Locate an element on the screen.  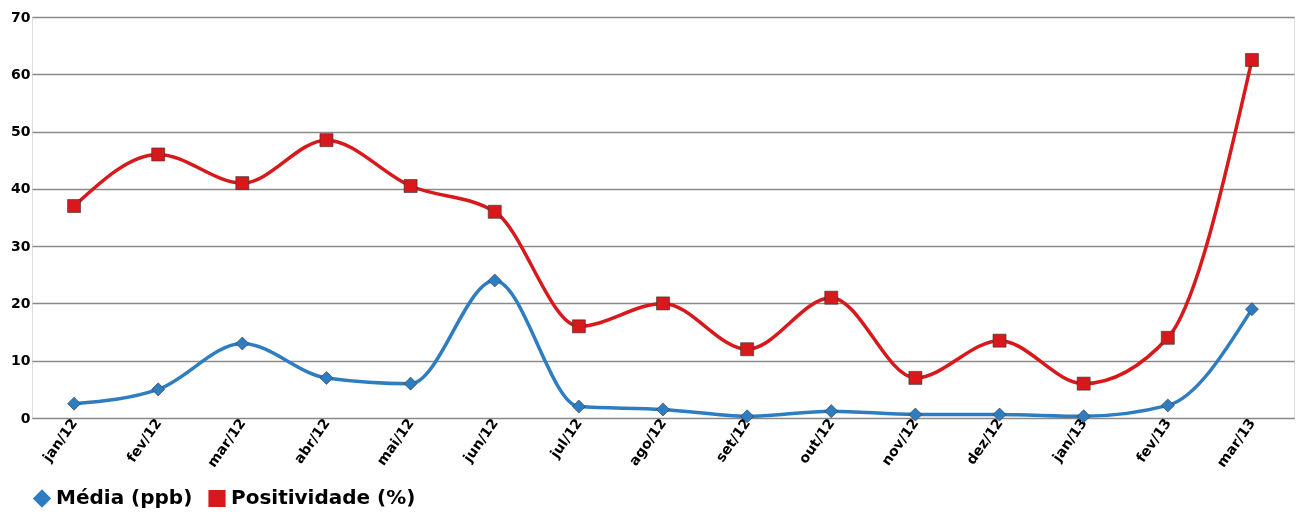
y-tick-label: 40 is located at coordinates (21, 188).